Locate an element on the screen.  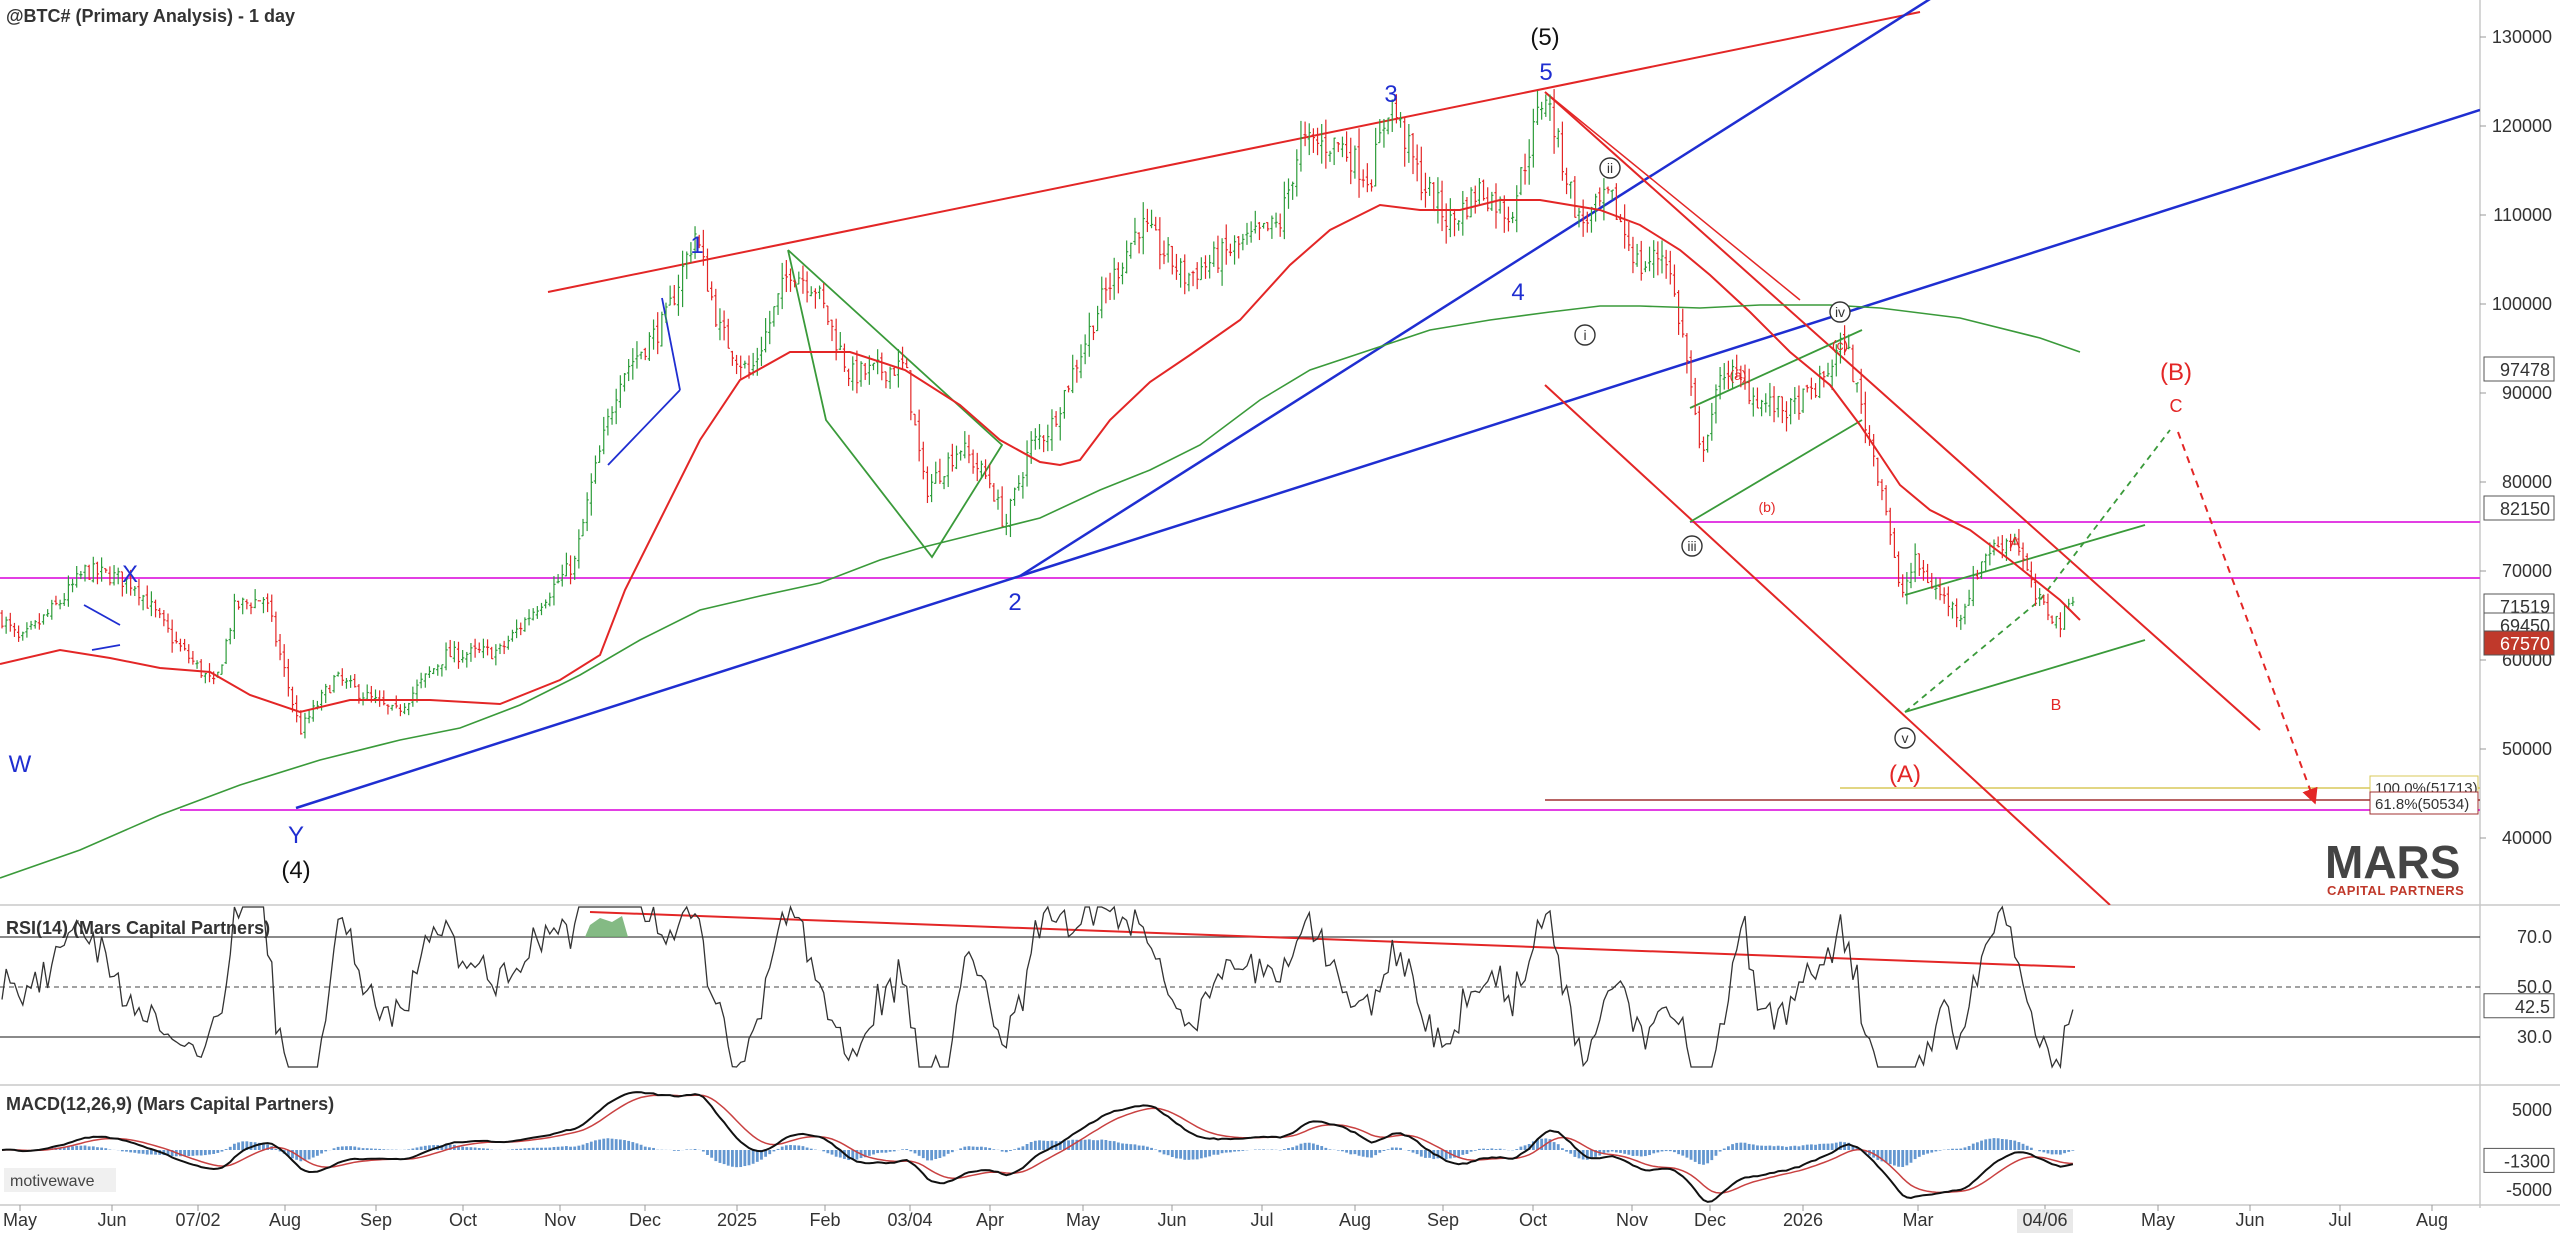
price-tick-label: 80000 is located at coordinates (2527, 482).